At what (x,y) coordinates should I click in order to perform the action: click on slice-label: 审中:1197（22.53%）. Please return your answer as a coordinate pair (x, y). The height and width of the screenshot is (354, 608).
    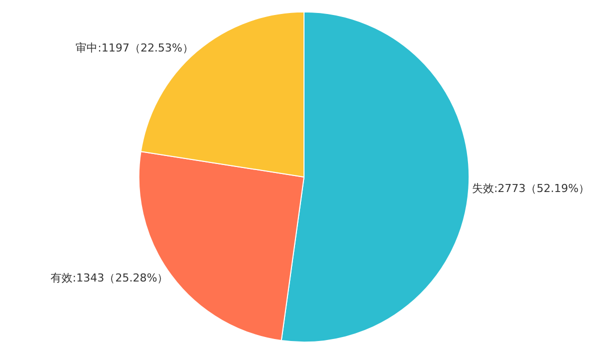
    Looking at the image, I should click on (135, 47).